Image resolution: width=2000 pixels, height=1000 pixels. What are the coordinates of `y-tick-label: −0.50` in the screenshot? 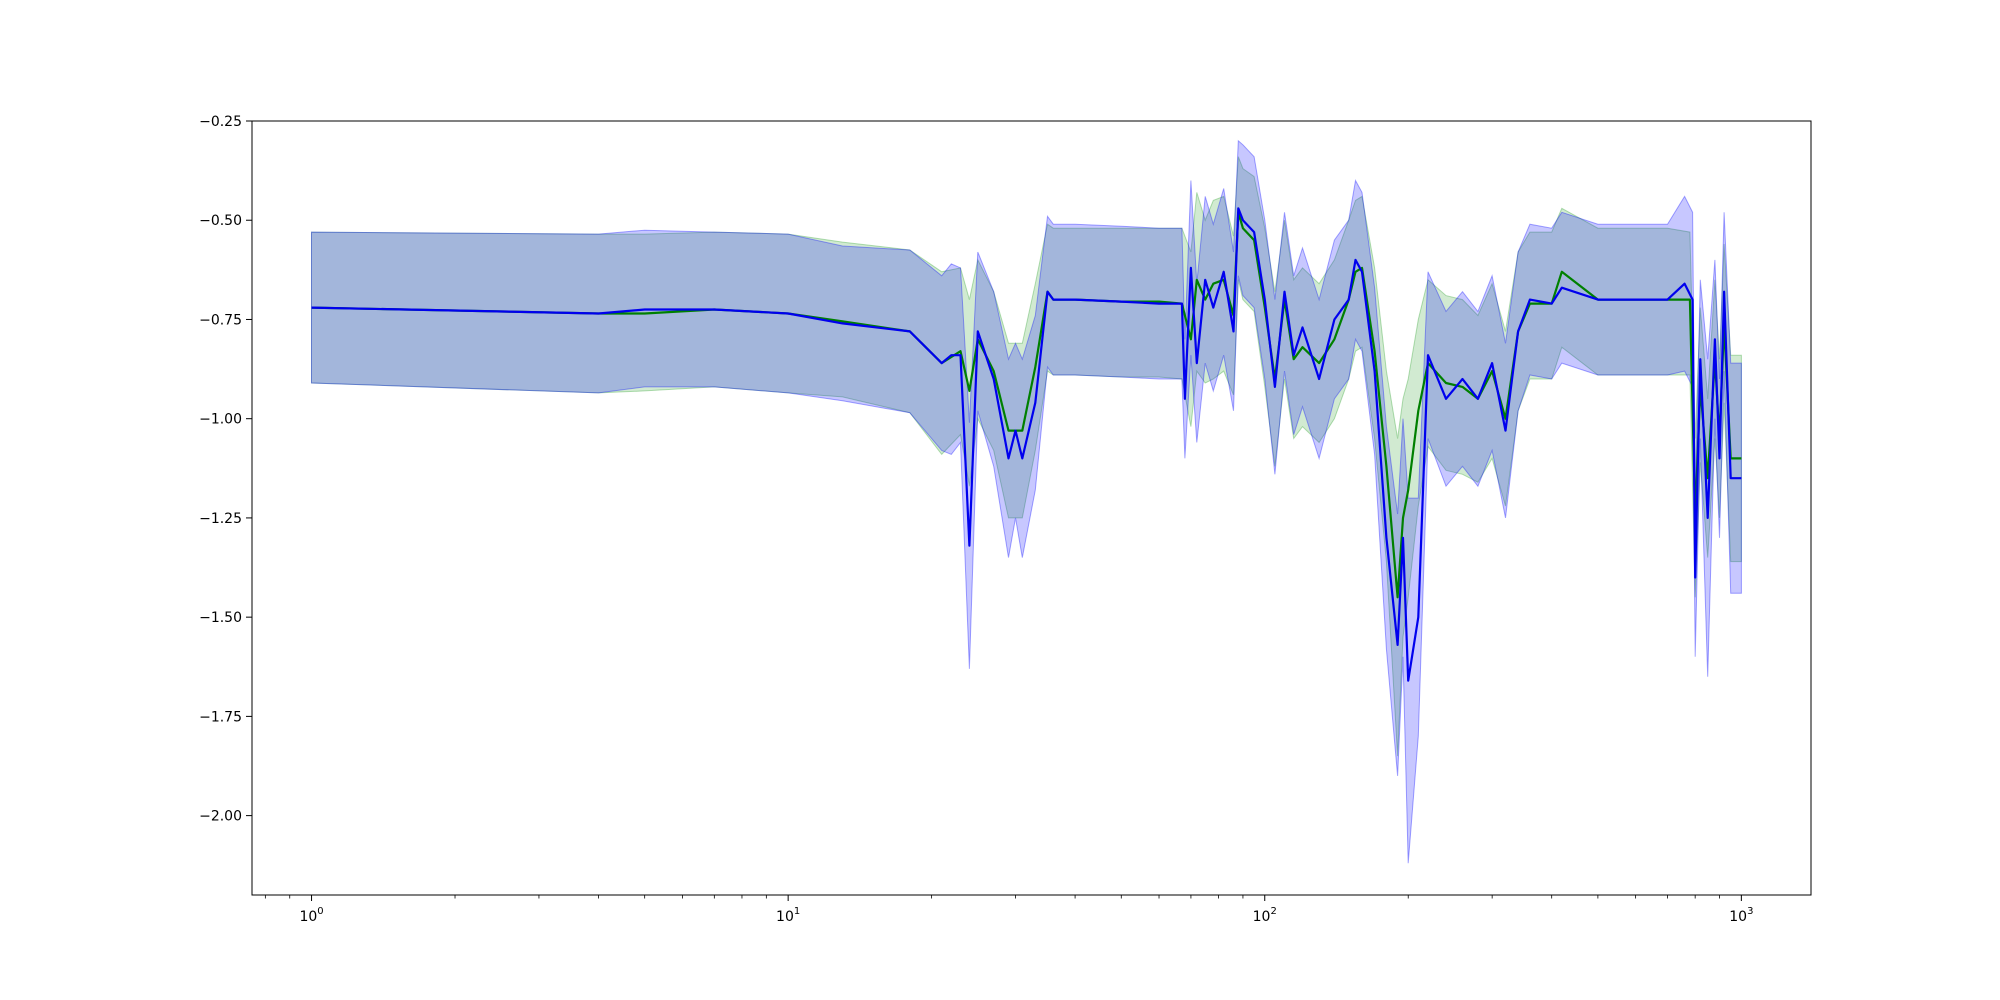 It's located at (220, 221).